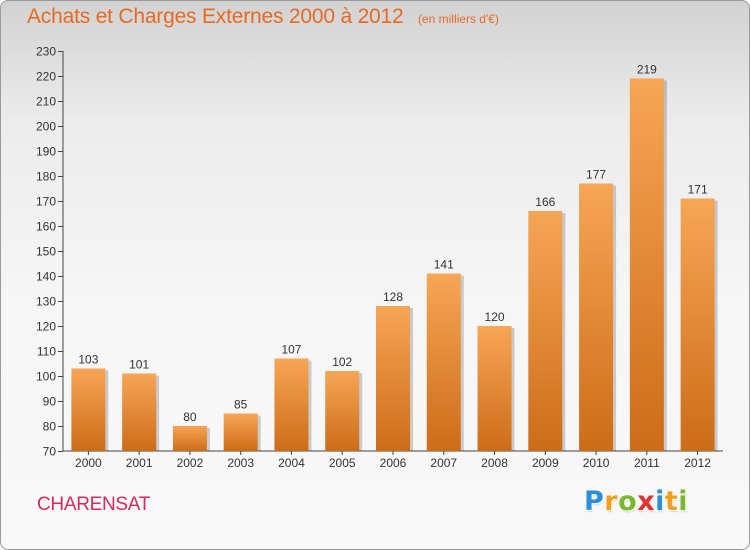 The height and width of the screenshot is (550, 750). I want to click on x-tick-label: 2008, so click(494, 463).